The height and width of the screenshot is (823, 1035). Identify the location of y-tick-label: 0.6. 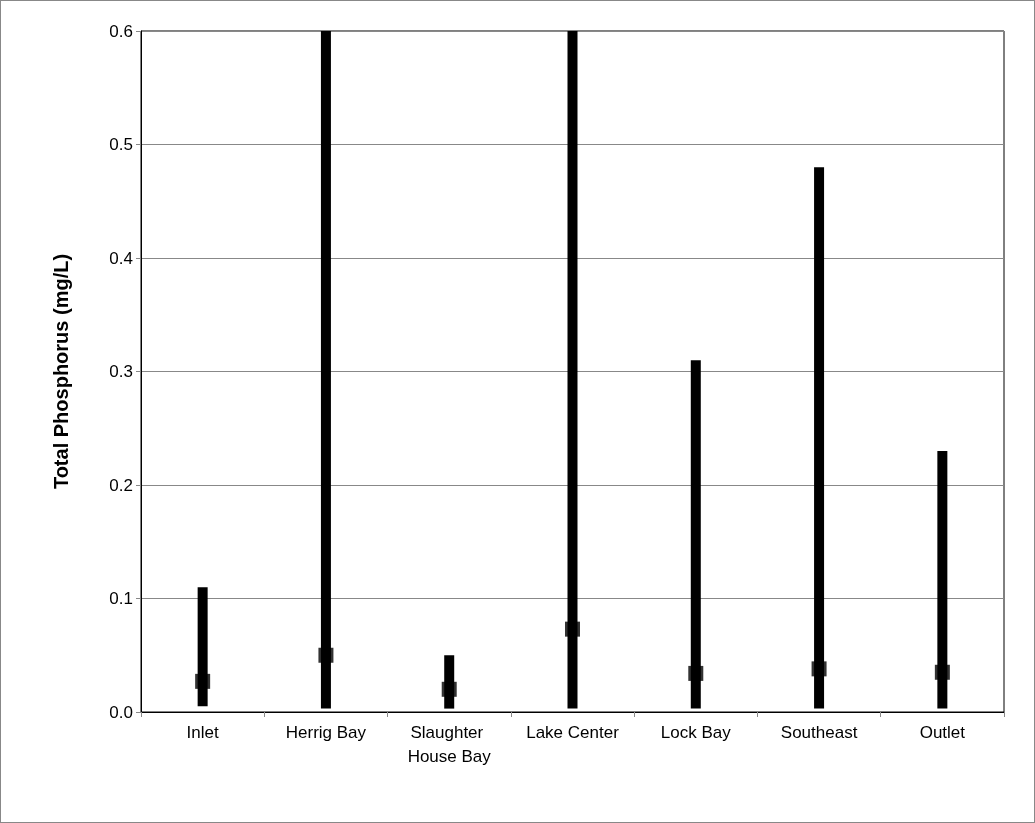
(121, 31).